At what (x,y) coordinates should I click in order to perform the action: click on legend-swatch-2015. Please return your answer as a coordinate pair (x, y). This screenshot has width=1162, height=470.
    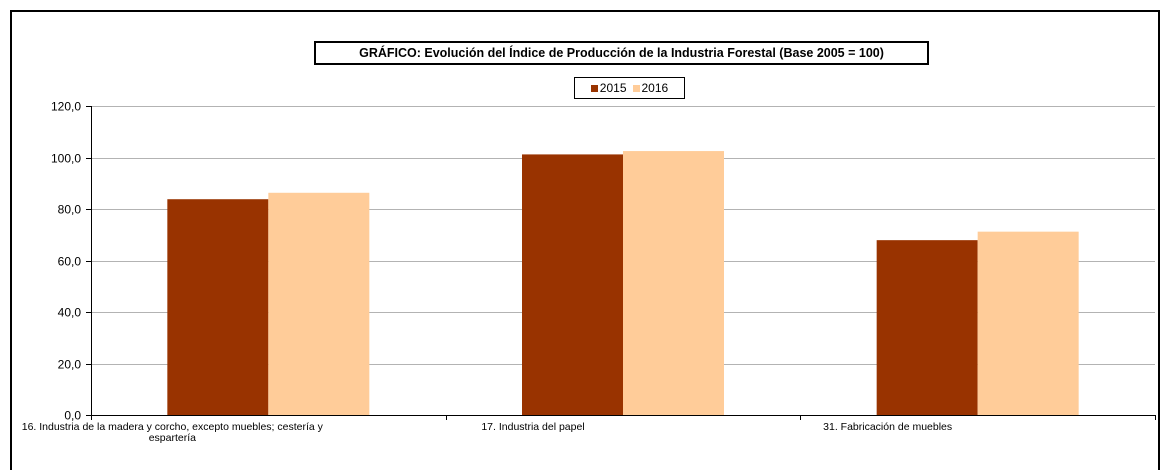
    Looking at the image, I should click on (594, 88).